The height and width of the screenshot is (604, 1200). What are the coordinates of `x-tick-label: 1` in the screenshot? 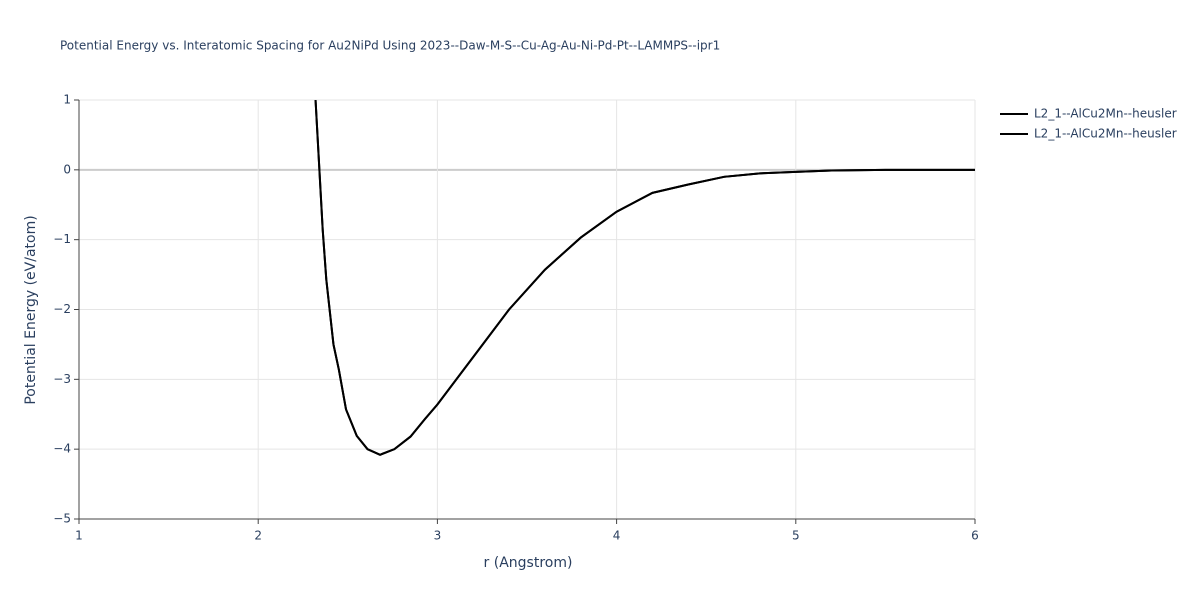 It's located at (79, 536).